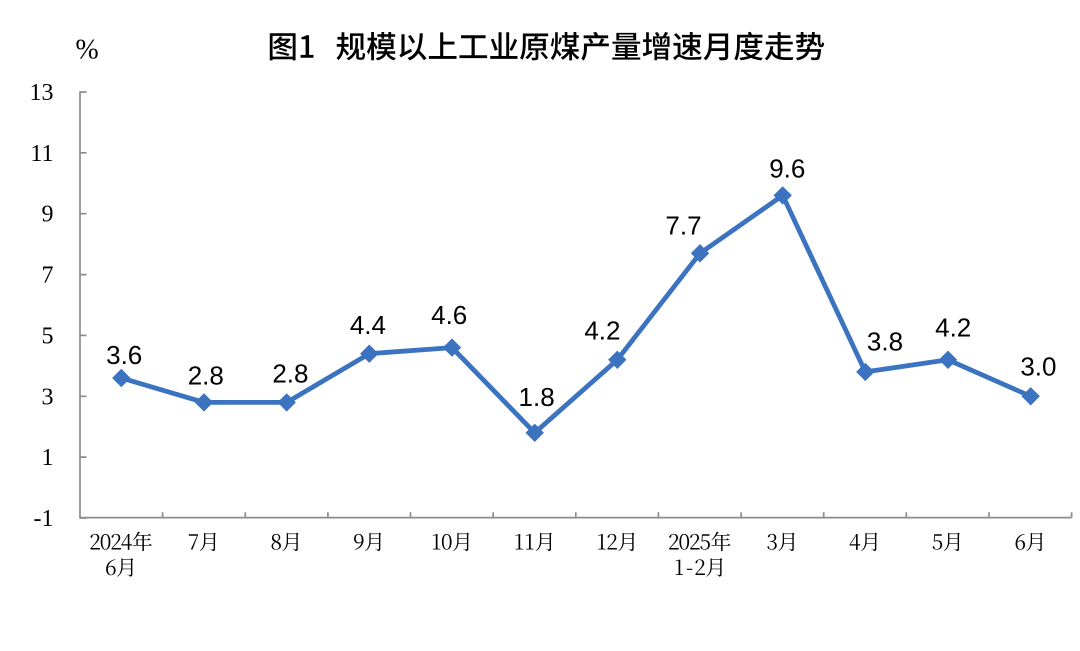 The height and width of the screenshot is (651, 1080). Describe the element at coordinates (885, 341) in the screenshot. I see `svg-text: 3.8` at that location.